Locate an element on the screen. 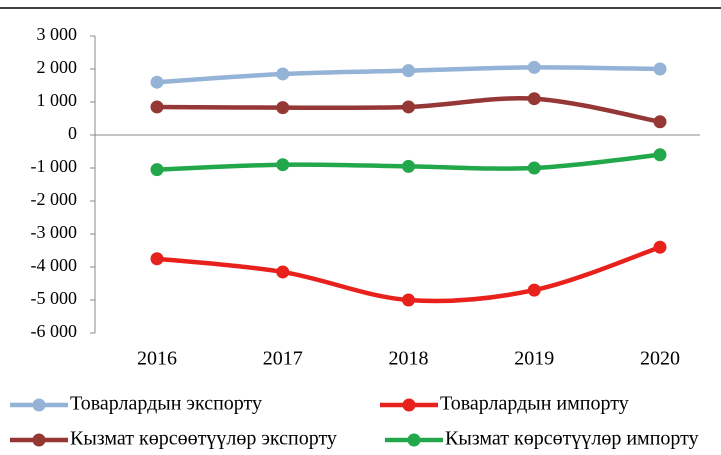 This screenshot has width=721, height=455. y-tick-label: 0 is located at coordinates (72, 133).